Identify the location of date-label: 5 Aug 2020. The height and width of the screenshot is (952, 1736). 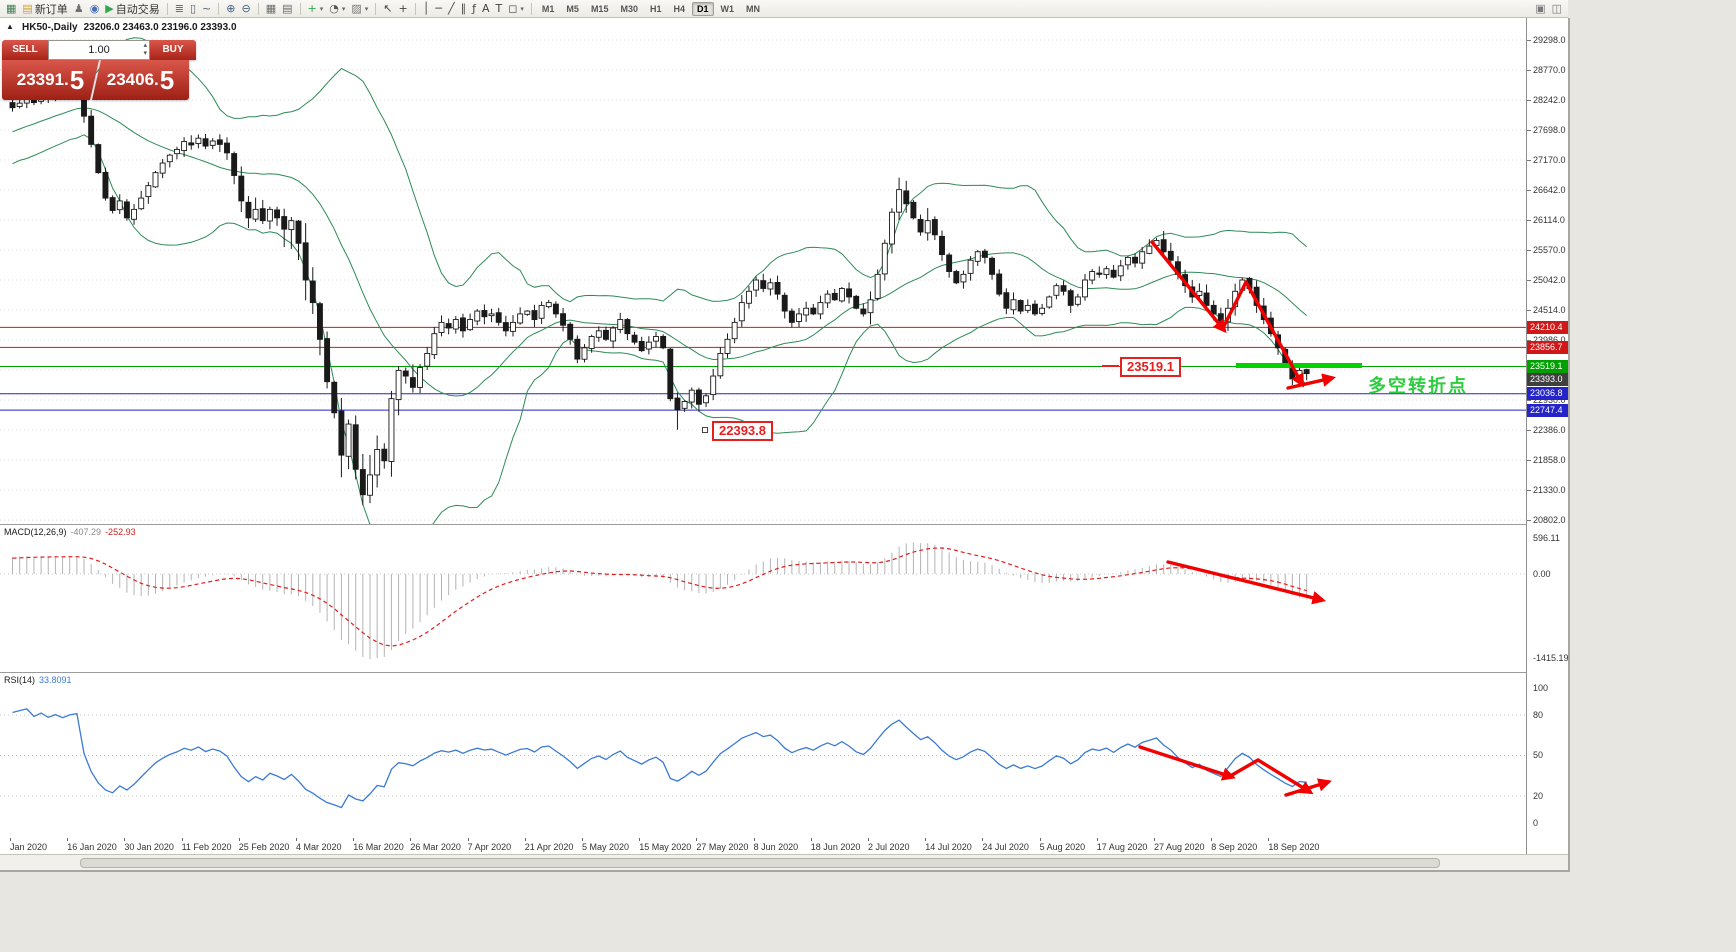
(1062, 847).